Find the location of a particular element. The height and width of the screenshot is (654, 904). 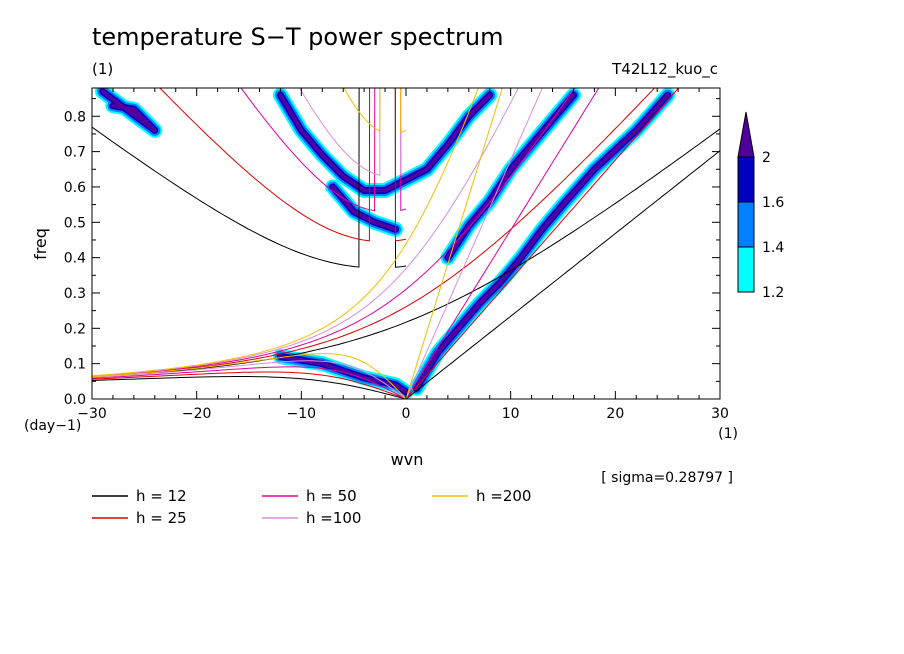

x-unit-label: (1) is located at coordinates (728, 434).